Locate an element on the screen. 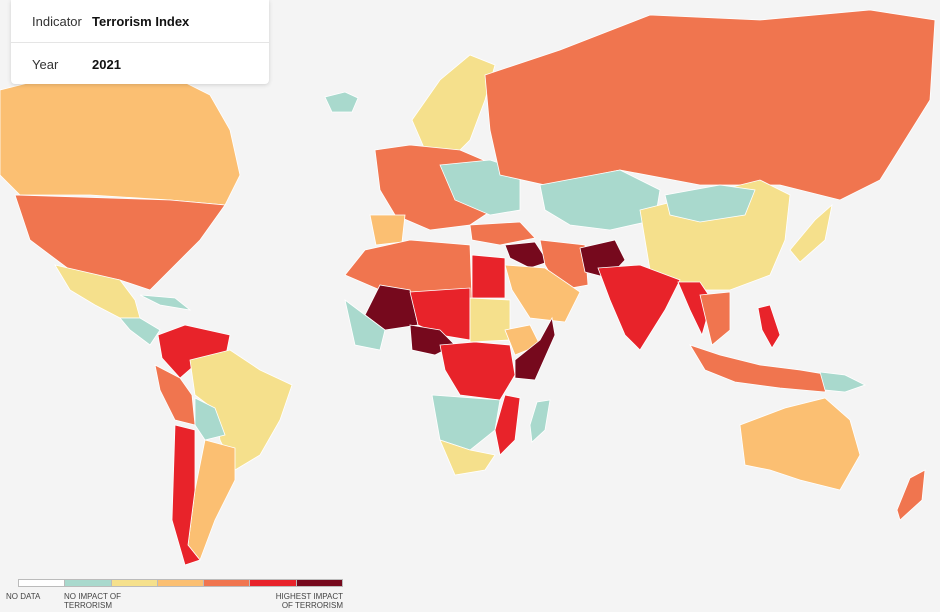  legend-swatches is located at coordinates (180, 583).